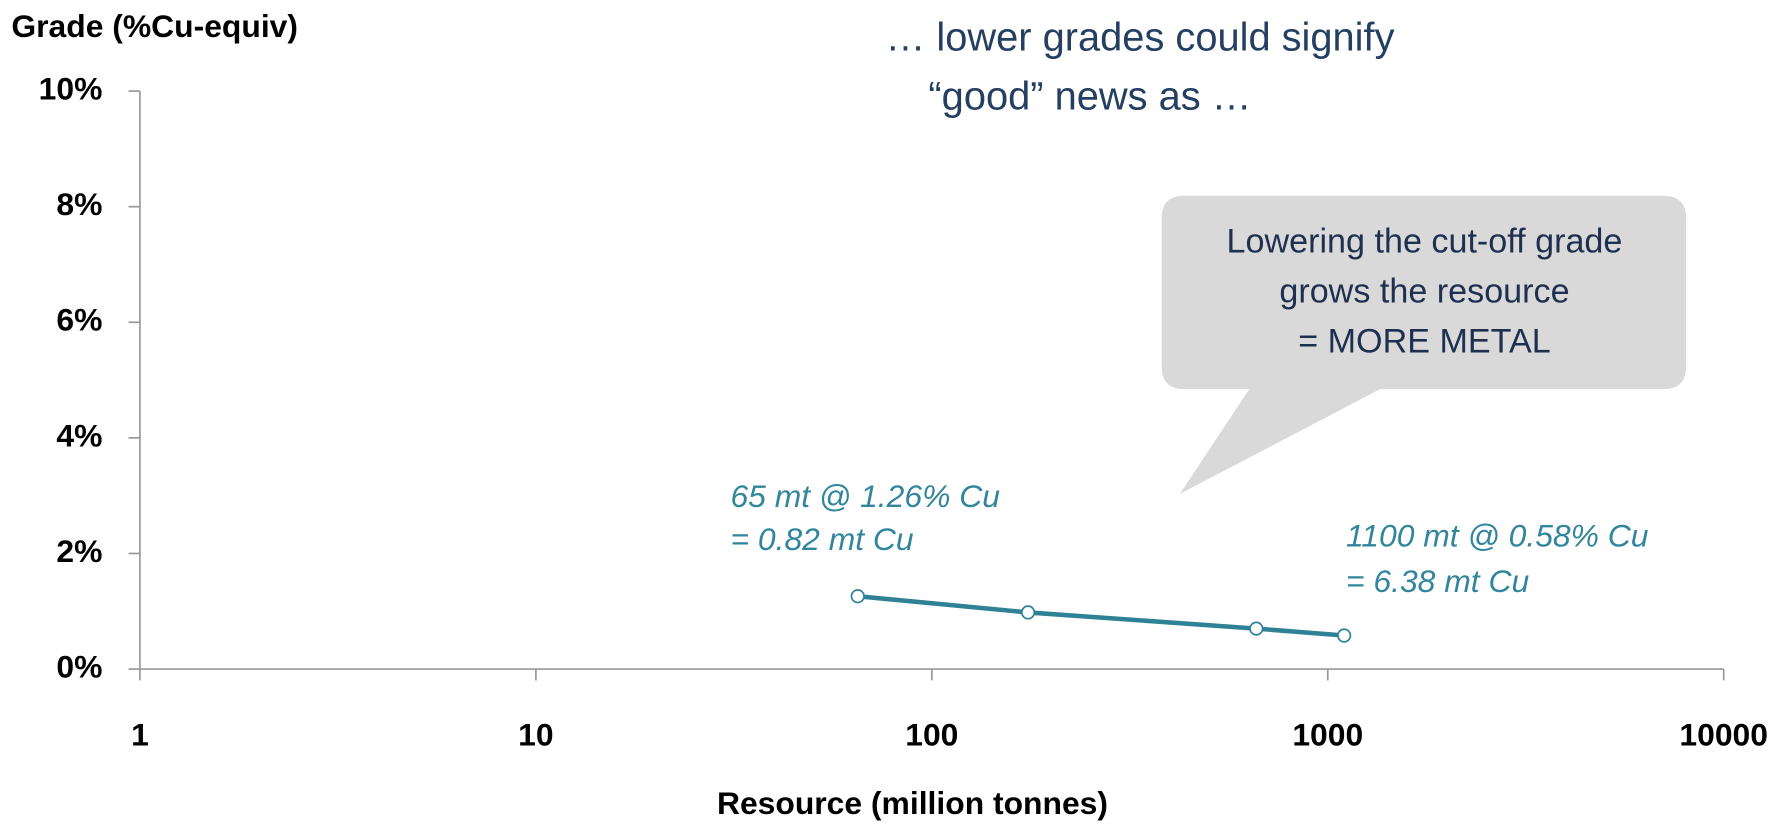  Describe the element at coordinates (1140, 37) in the screenshot. I see `header-text: … lower grades could signify` at that location.